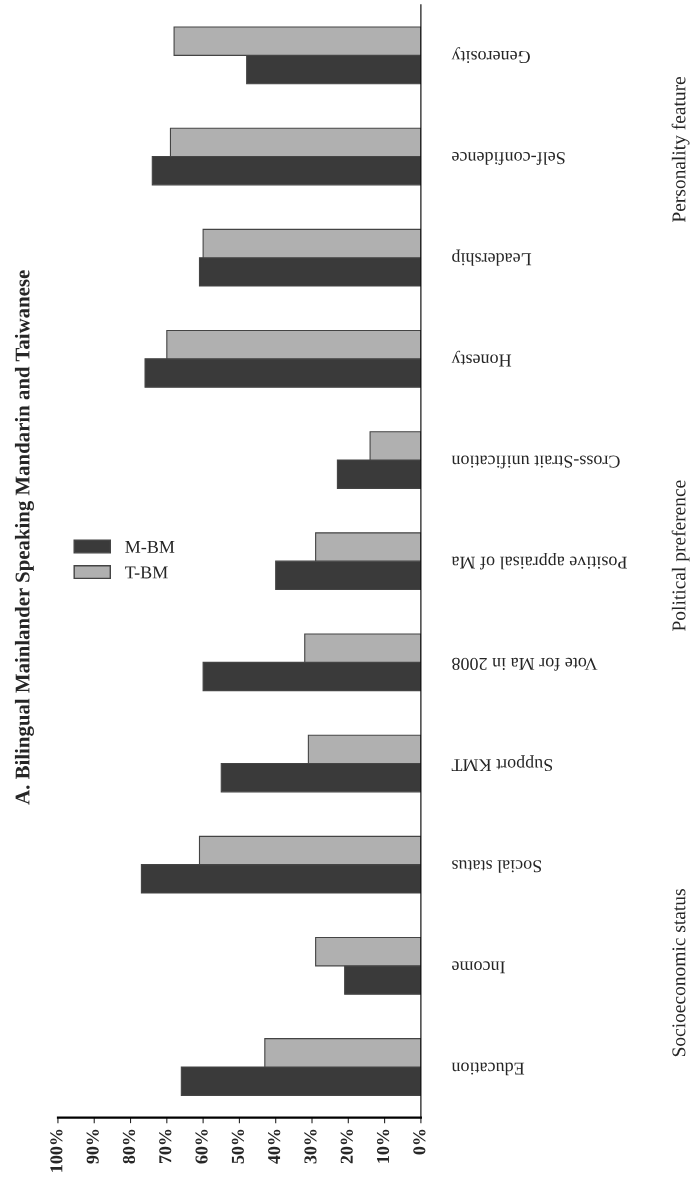 The width and height of the screenshot is (698, 1194). What do you see at coordinates (274, 1146) in the screenshot?
I see `x-tick-label: 40%` at bounding box center [274, 1146].